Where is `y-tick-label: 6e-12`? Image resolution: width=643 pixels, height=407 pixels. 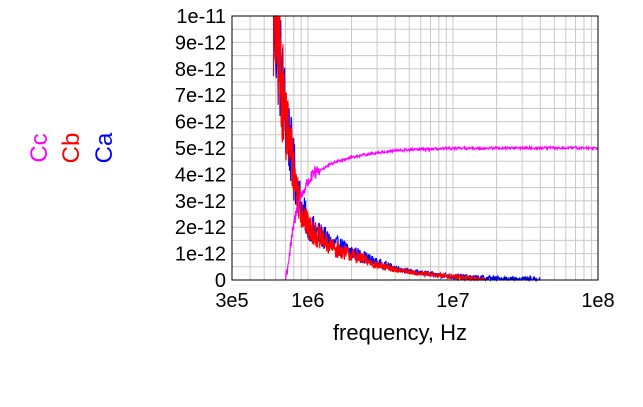
y-tick-label: 6e-12 is located at coordinates (200, 123).